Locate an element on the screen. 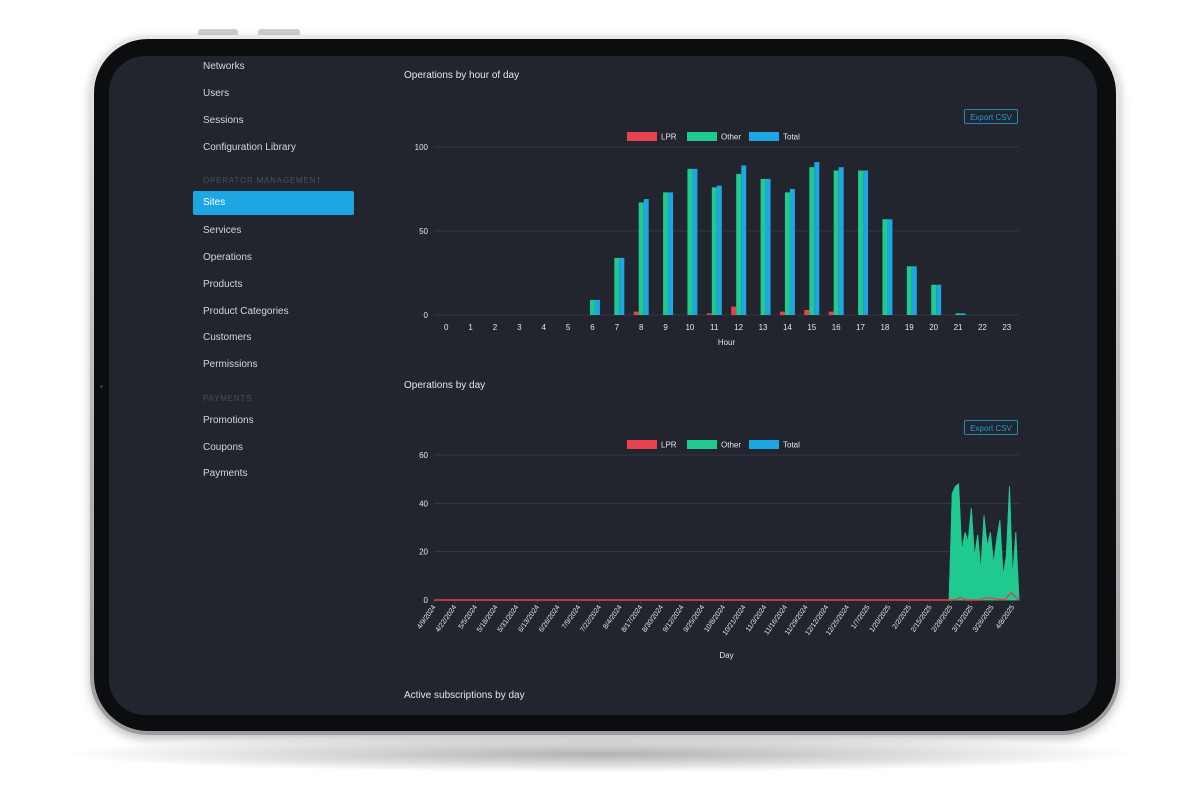 This screenshot has height=802, width=1200. sidebar-item-coupons: Coupons is located at coordinates (223, 447).